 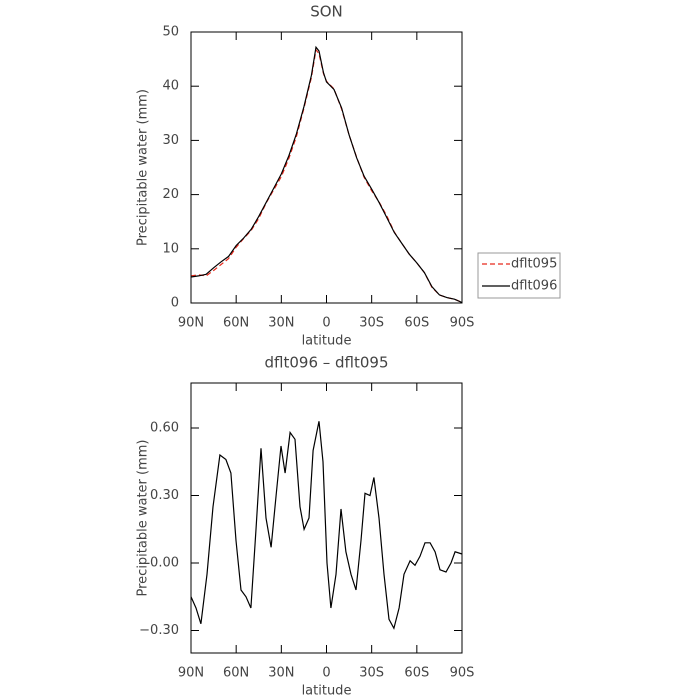 What do you see at coordinates (534, 264) in the screenshot?
I see `legend-label: dflt095` at bounding box center [534, 264].